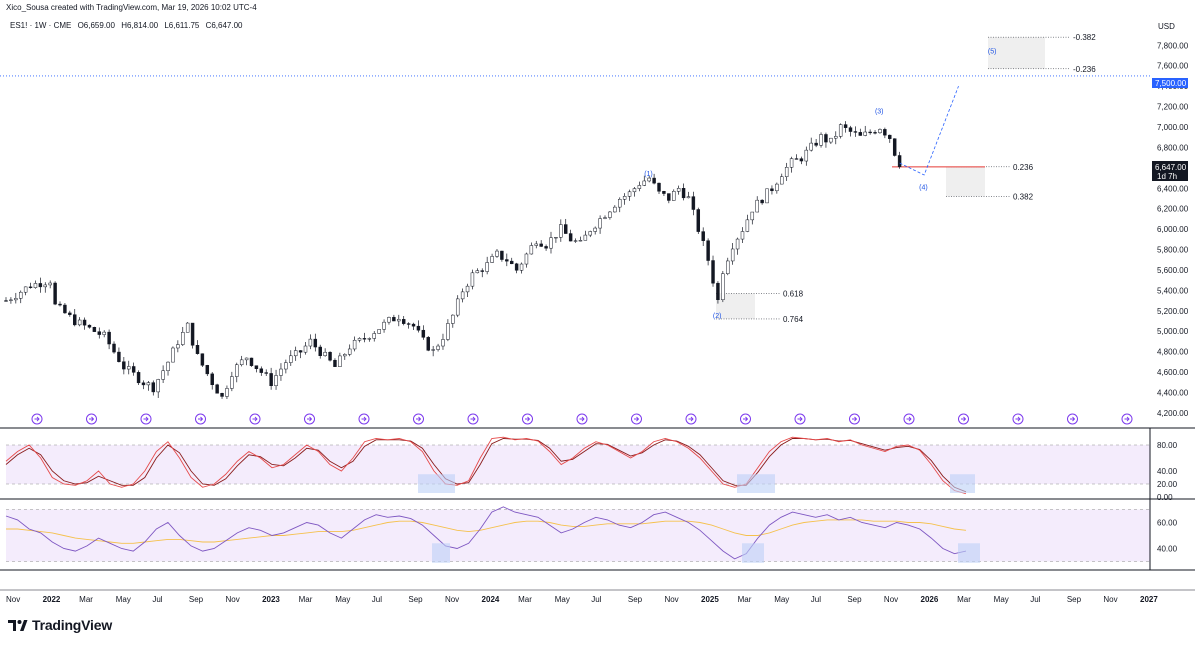 The height and width of the screenshot is (645, 1200). Describe the element at coordinates (753, 553) in the screenshot. I see `oversold-highlight` at that location.